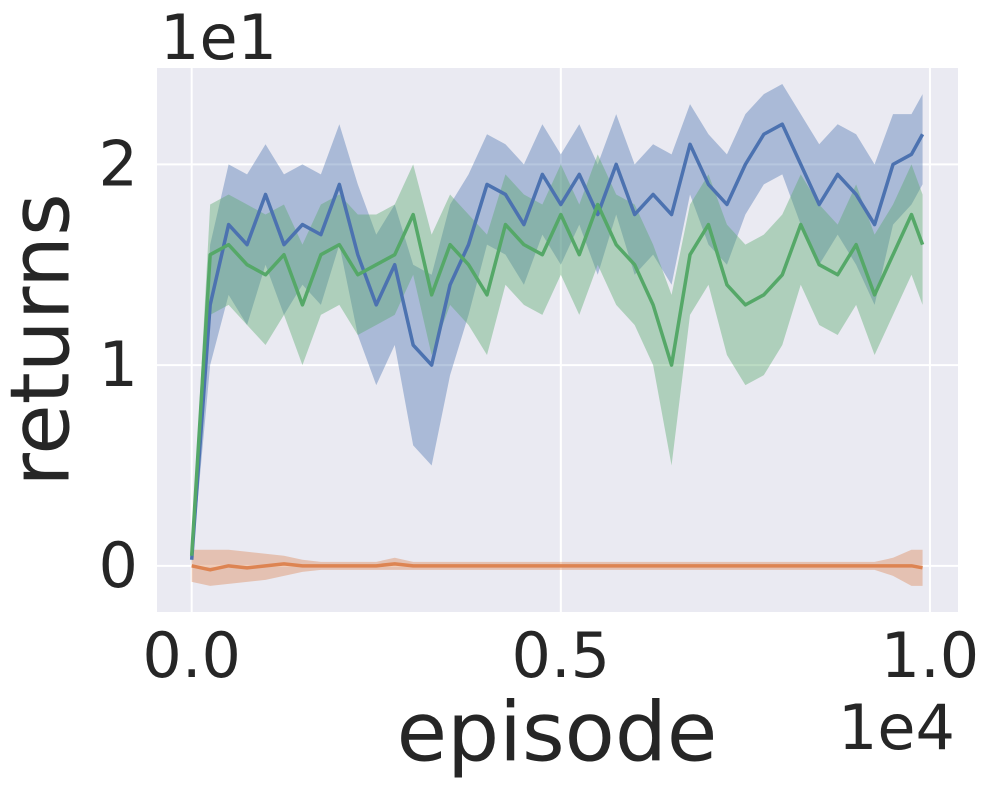 The height and width of the screenshot is (794, 996). What do you see at coordinates (118, 364) in the screenshot?
I see `y-tick-label: 1` at bounding box center [118, 364].